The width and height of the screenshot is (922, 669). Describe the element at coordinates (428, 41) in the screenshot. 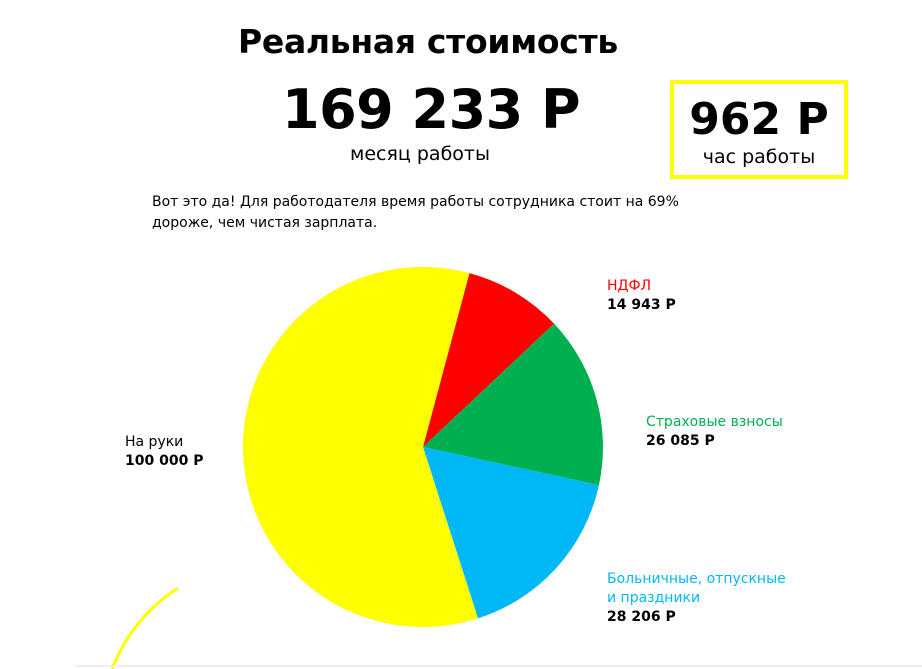

I see `page-title: Реальная стоимость` at that location.